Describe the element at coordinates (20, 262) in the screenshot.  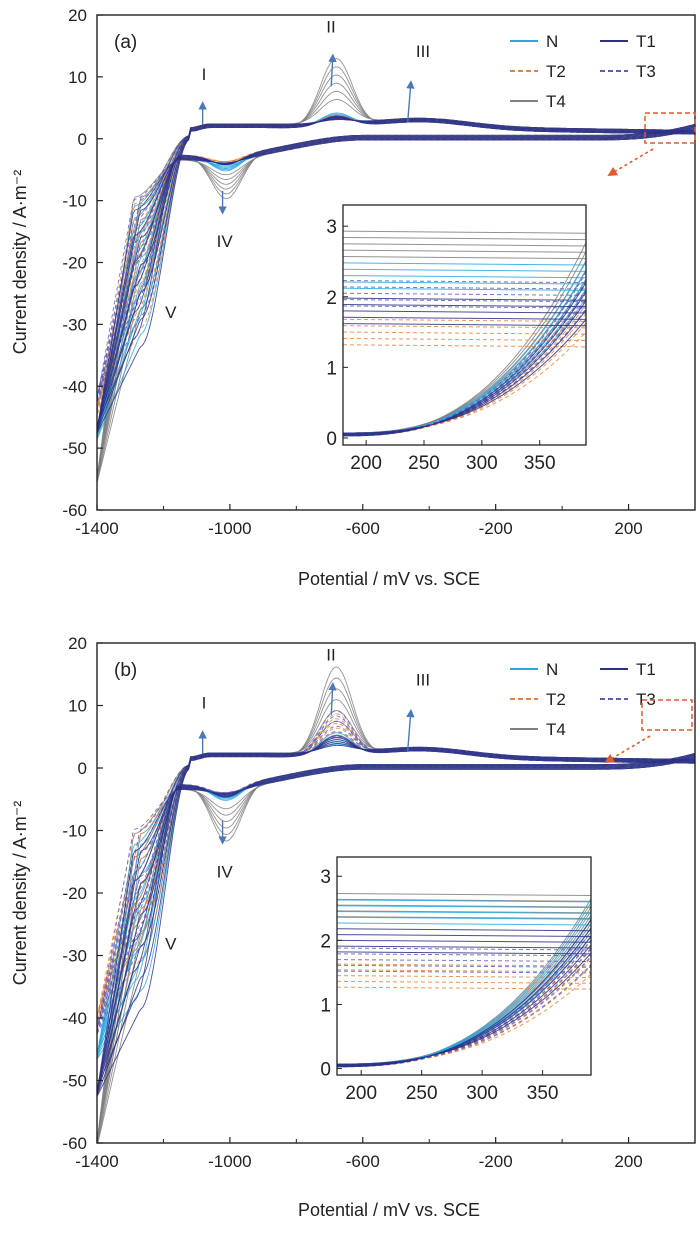
I see `y-axis-label: Current density / A·m⁻²` at that location.